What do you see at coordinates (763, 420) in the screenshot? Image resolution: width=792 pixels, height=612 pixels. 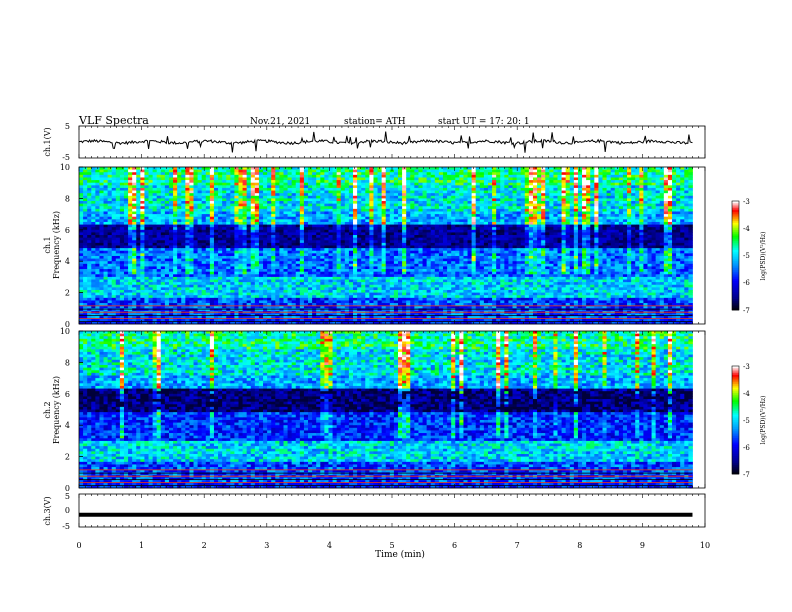 I see `ch2-colorbar-label: log(PSD)(V²/Hz)` at bounding box center [763, 420].